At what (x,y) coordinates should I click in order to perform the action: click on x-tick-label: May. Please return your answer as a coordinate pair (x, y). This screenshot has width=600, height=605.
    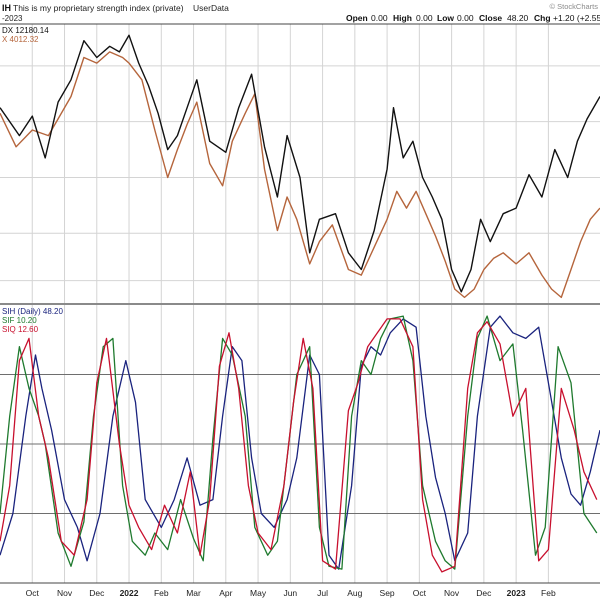
    Looking at the image, I should click on (258, 593).